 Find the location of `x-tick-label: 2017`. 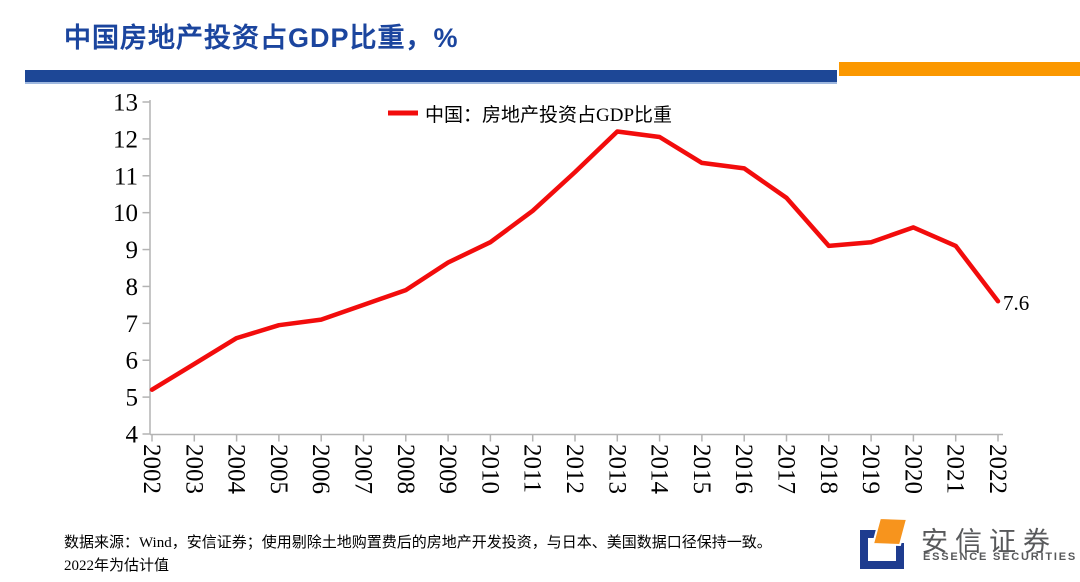

x-tick-label: 2017 is located at coordinates (786, 469).